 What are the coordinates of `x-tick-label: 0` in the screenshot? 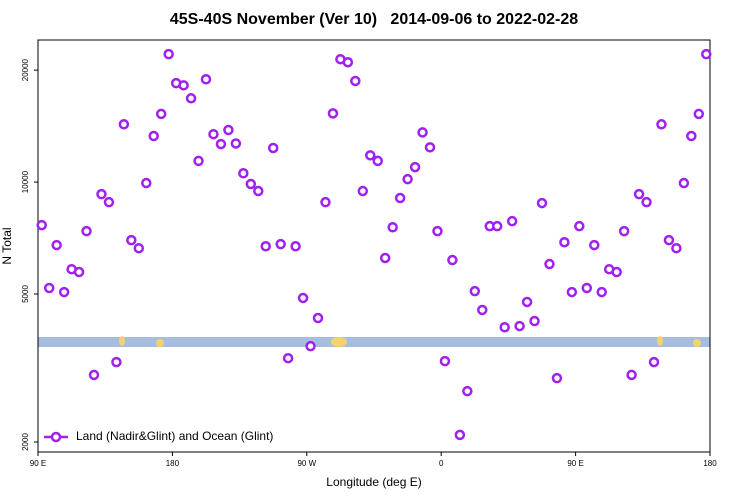 It's located at (441, 463).